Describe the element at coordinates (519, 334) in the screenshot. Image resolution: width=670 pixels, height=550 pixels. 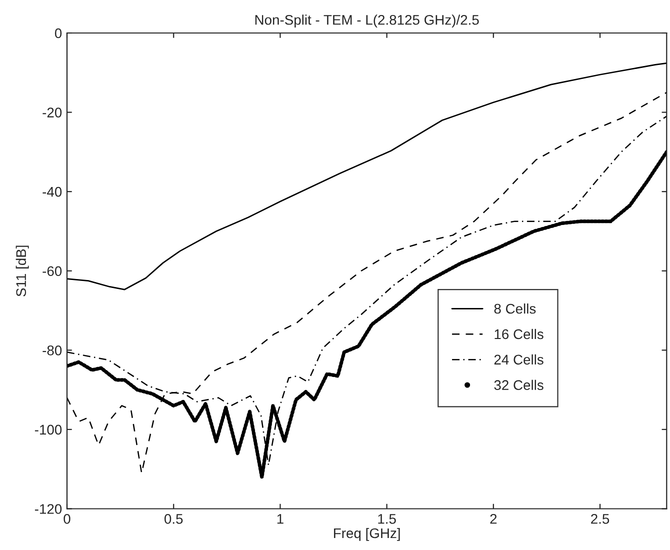
I see `legend-label: 16 Cells` at that location.